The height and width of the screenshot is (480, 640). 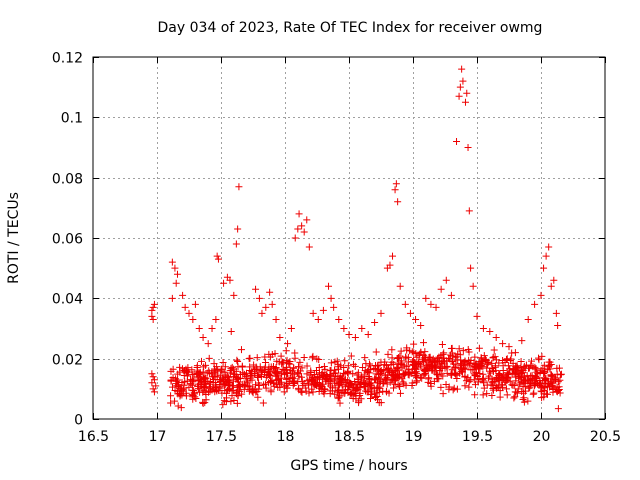 What do you see at coordinates (67, 59) in the screenshot?
I see `y-tick-label: 0.12` at bounding box center [67, 59].